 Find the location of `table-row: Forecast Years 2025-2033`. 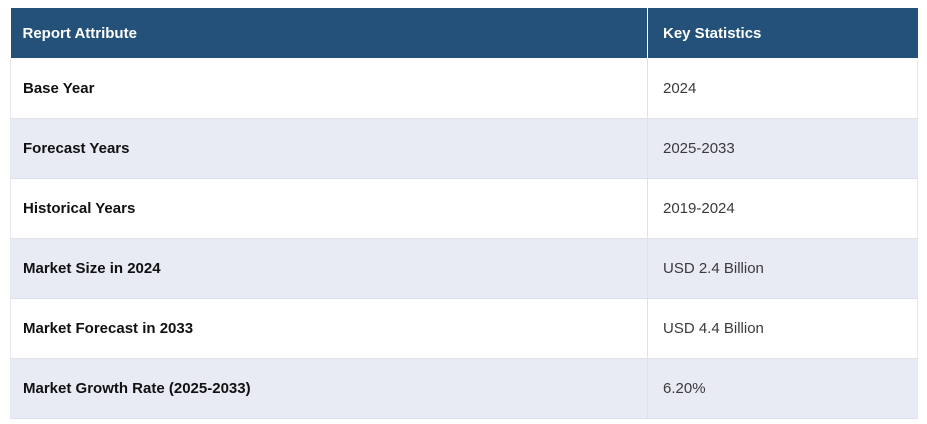

table-row: Forecast Years 2025-2033 is located at coordinates (464, 148).